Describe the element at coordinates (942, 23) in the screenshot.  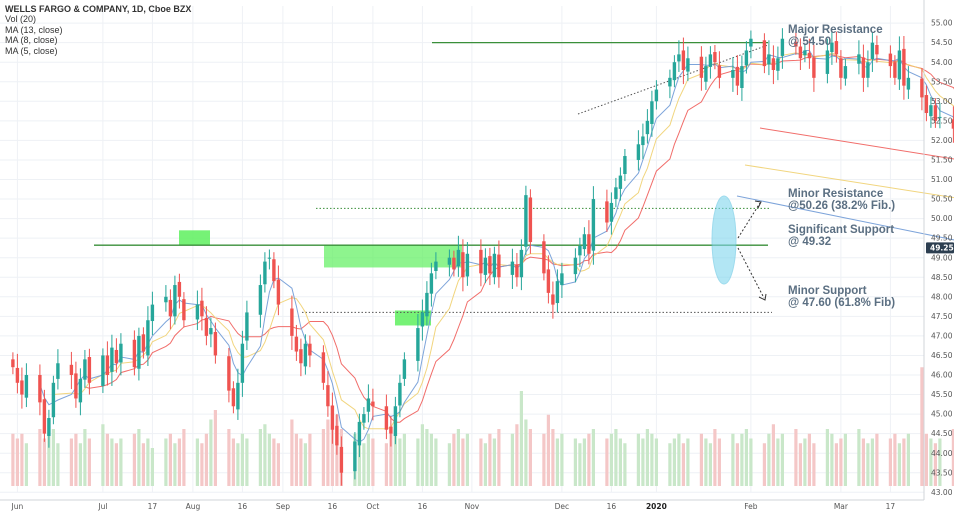
I see `y-tick-label: 55.00` at that location.